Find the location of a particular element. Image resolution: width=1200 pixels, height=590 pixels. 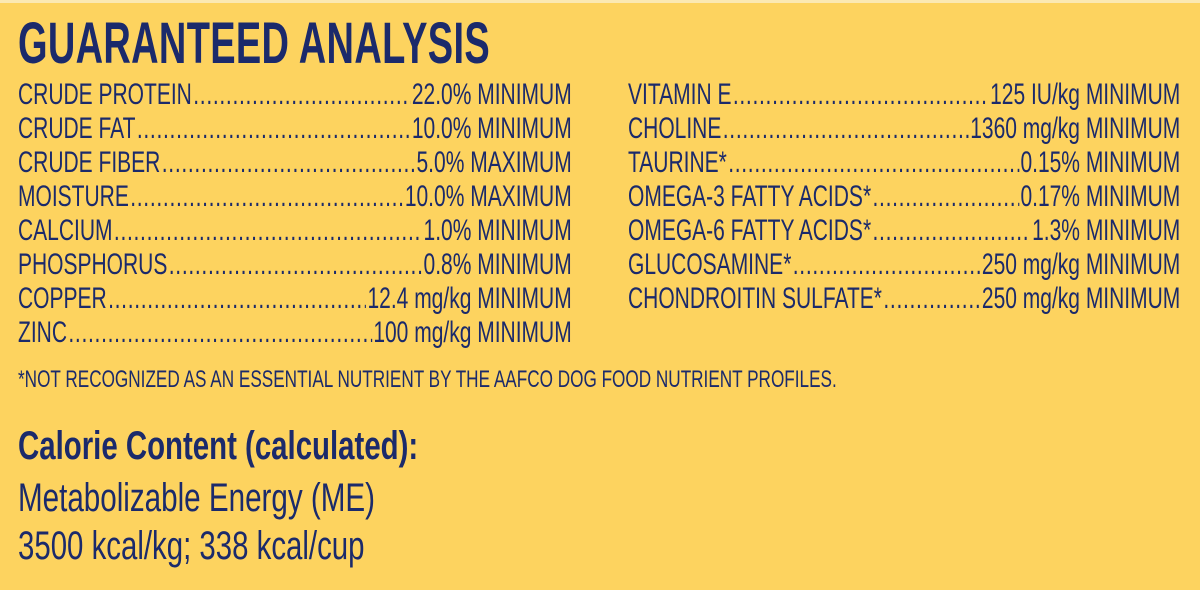

nutrient-row: TAURINE* 0.15% MINIMUM is located at coordinates (904, 163).